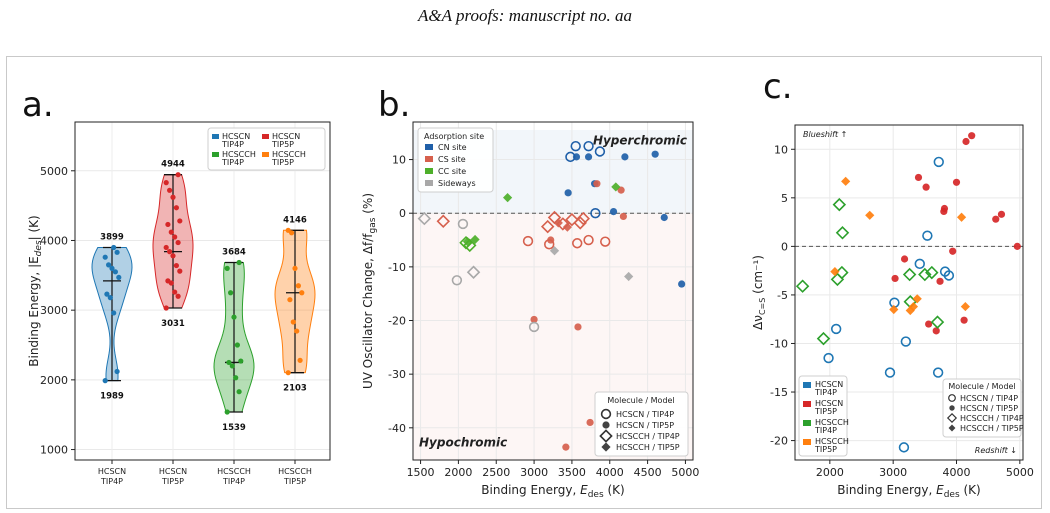 This screenshot has height=513, width=1050. Describe the element at coordinates (173, 471) in the screenshot. I see `x-category-label-line: HCSCN` at that location.